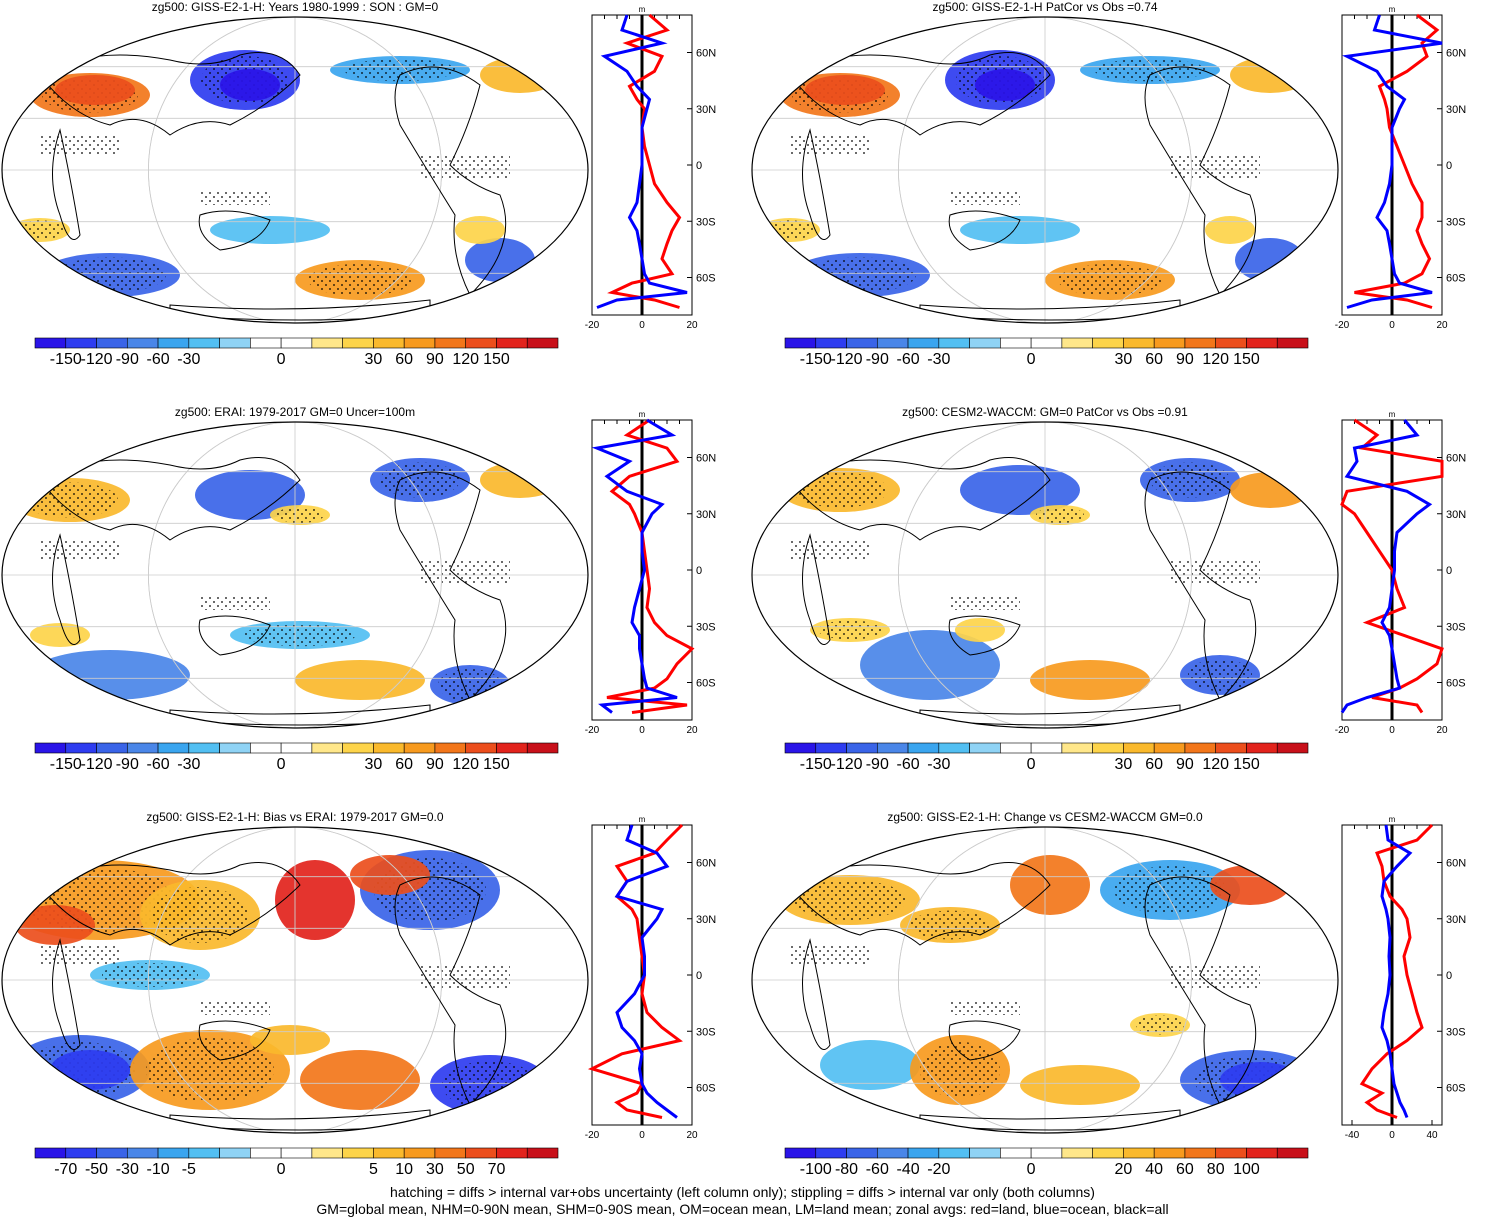  What do you see at coordinates (1432, 1135) in the screenshot?
I see `zonal-xtick-label: 40` at bounding box center [1432, 1135].